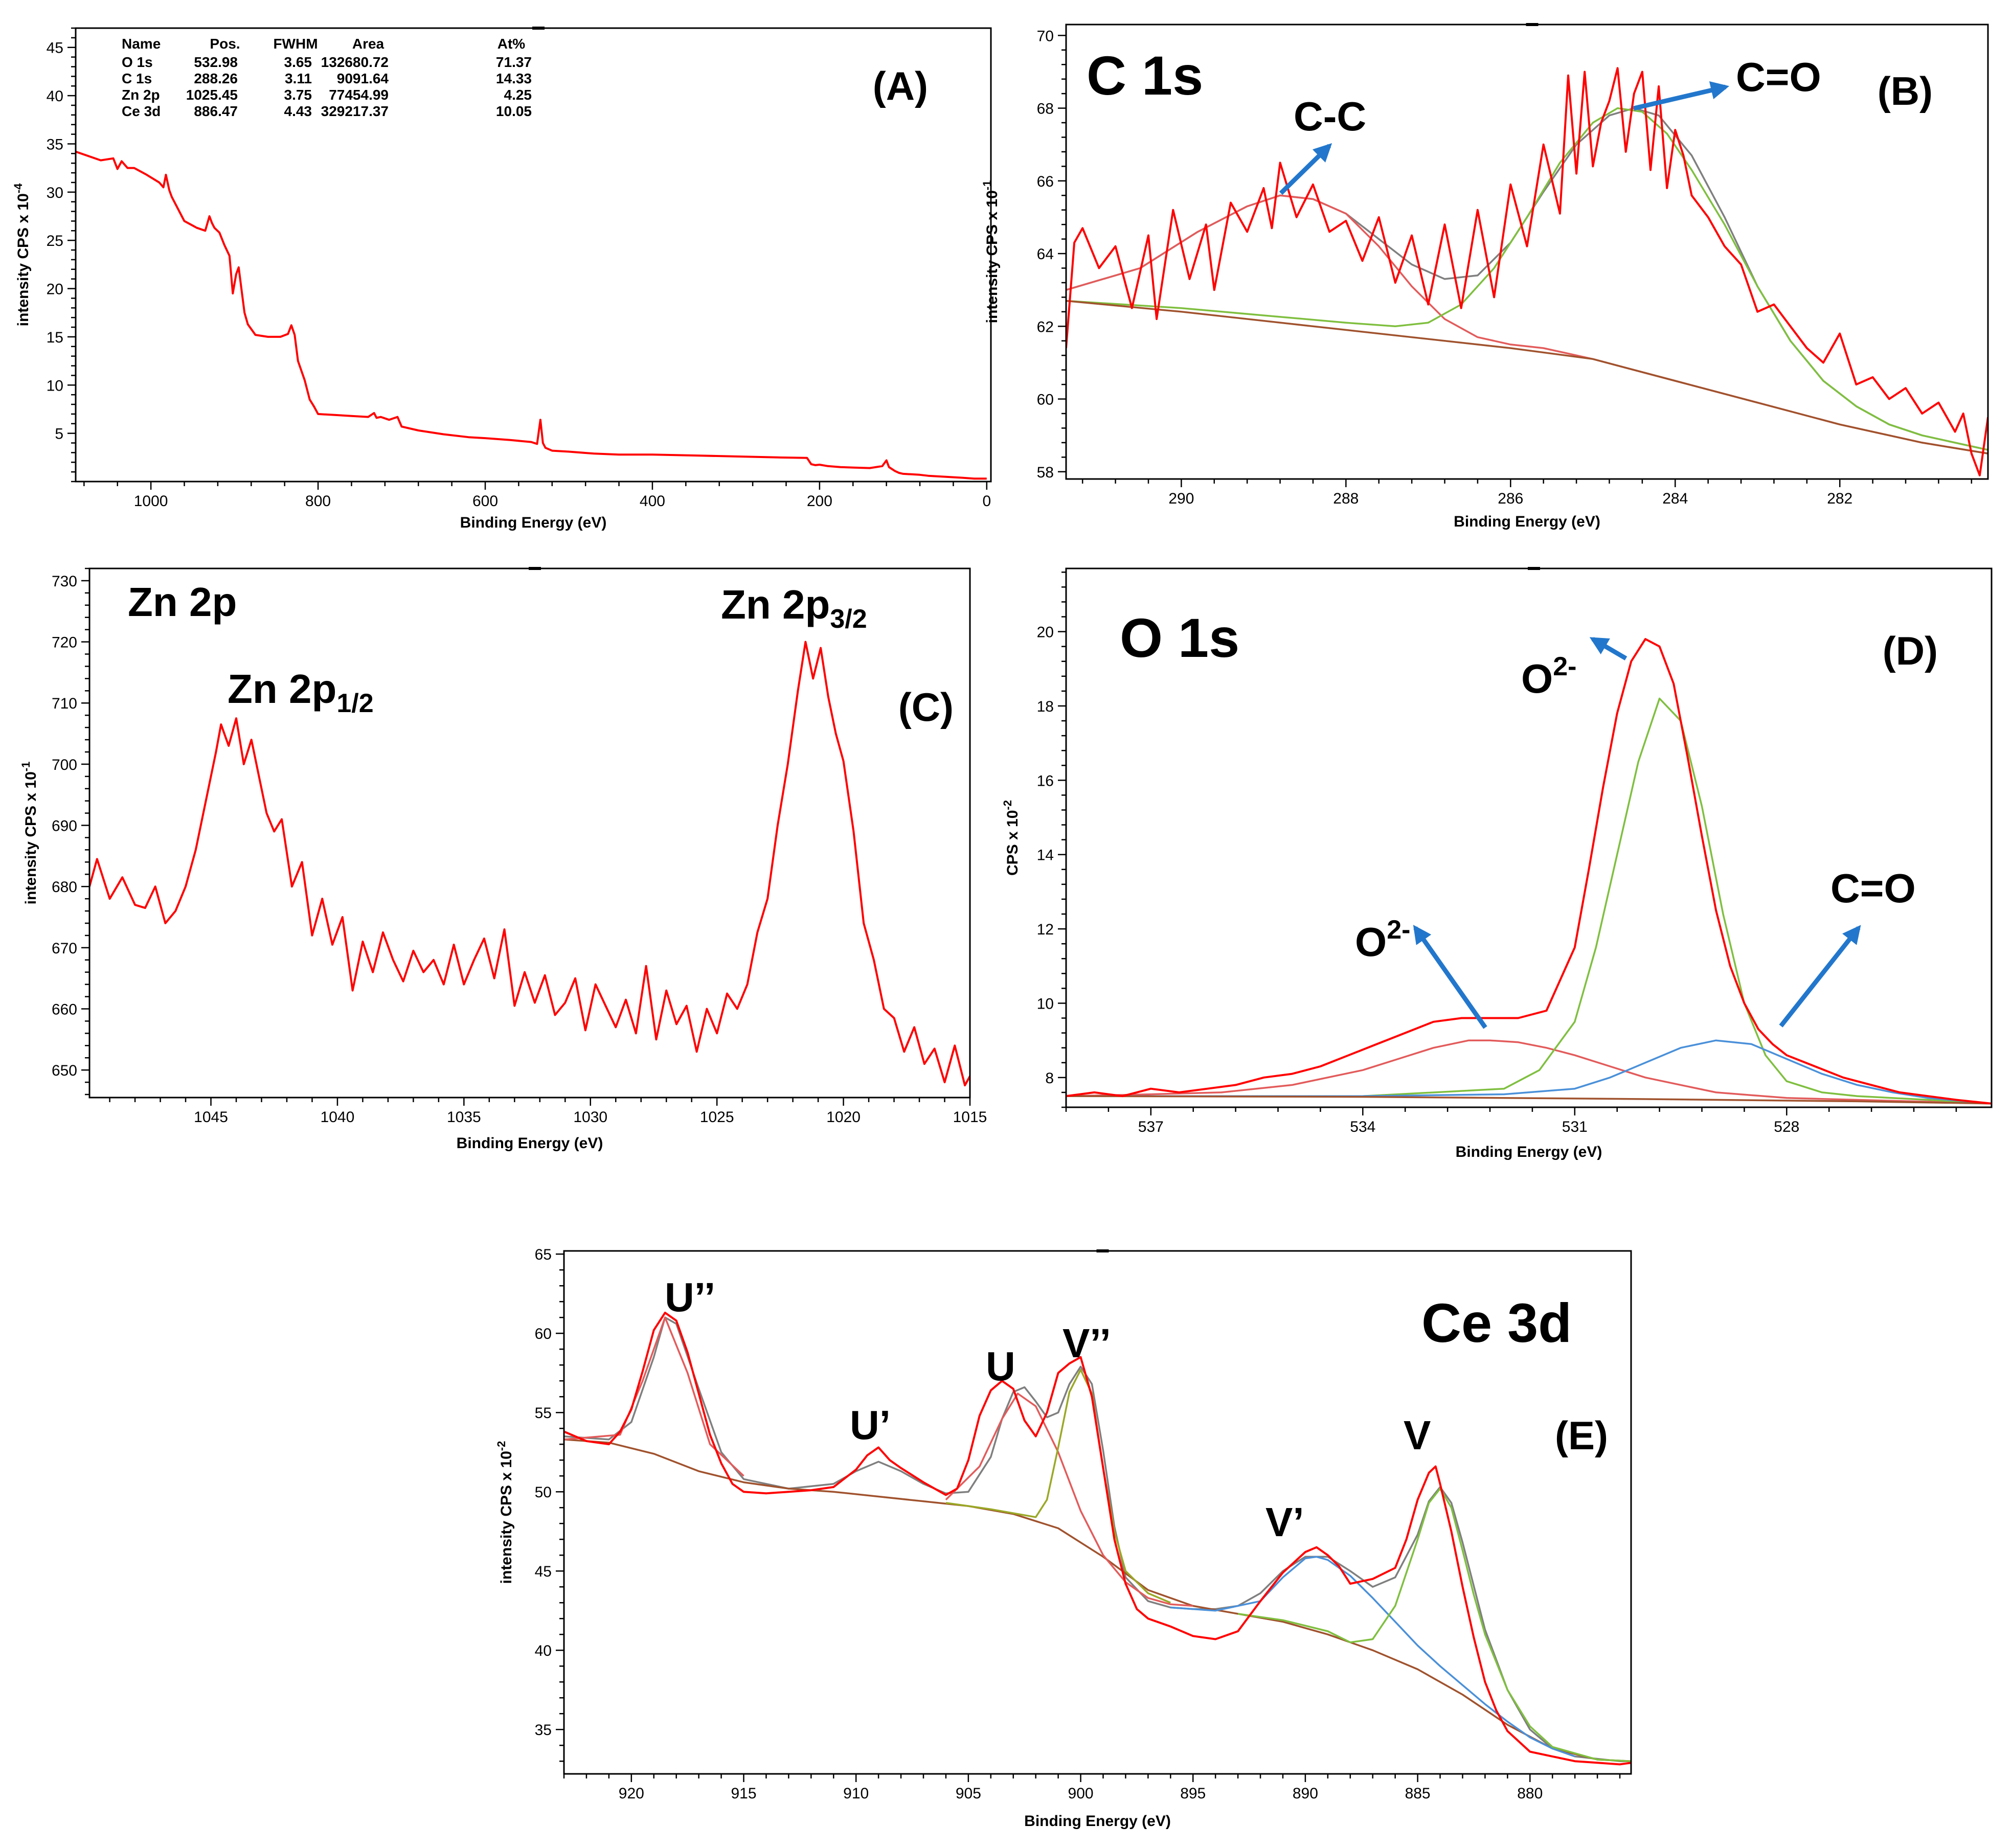 The image size is (2012, 1848). What do you see at coordinates (355, 111) in the screenshot?
I see `table-cell: 329217.37` at bounding box center [355, 111].